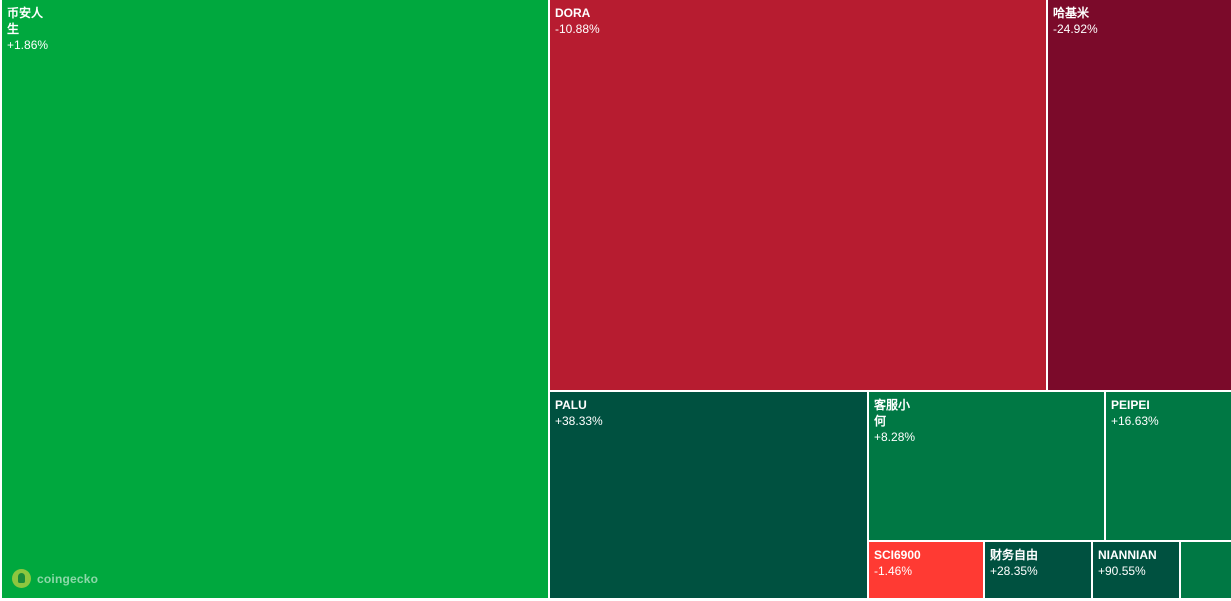 This screenshot has width=1231, height=601. I want to click on tile-name: 哈基米, so click(1071, 13).